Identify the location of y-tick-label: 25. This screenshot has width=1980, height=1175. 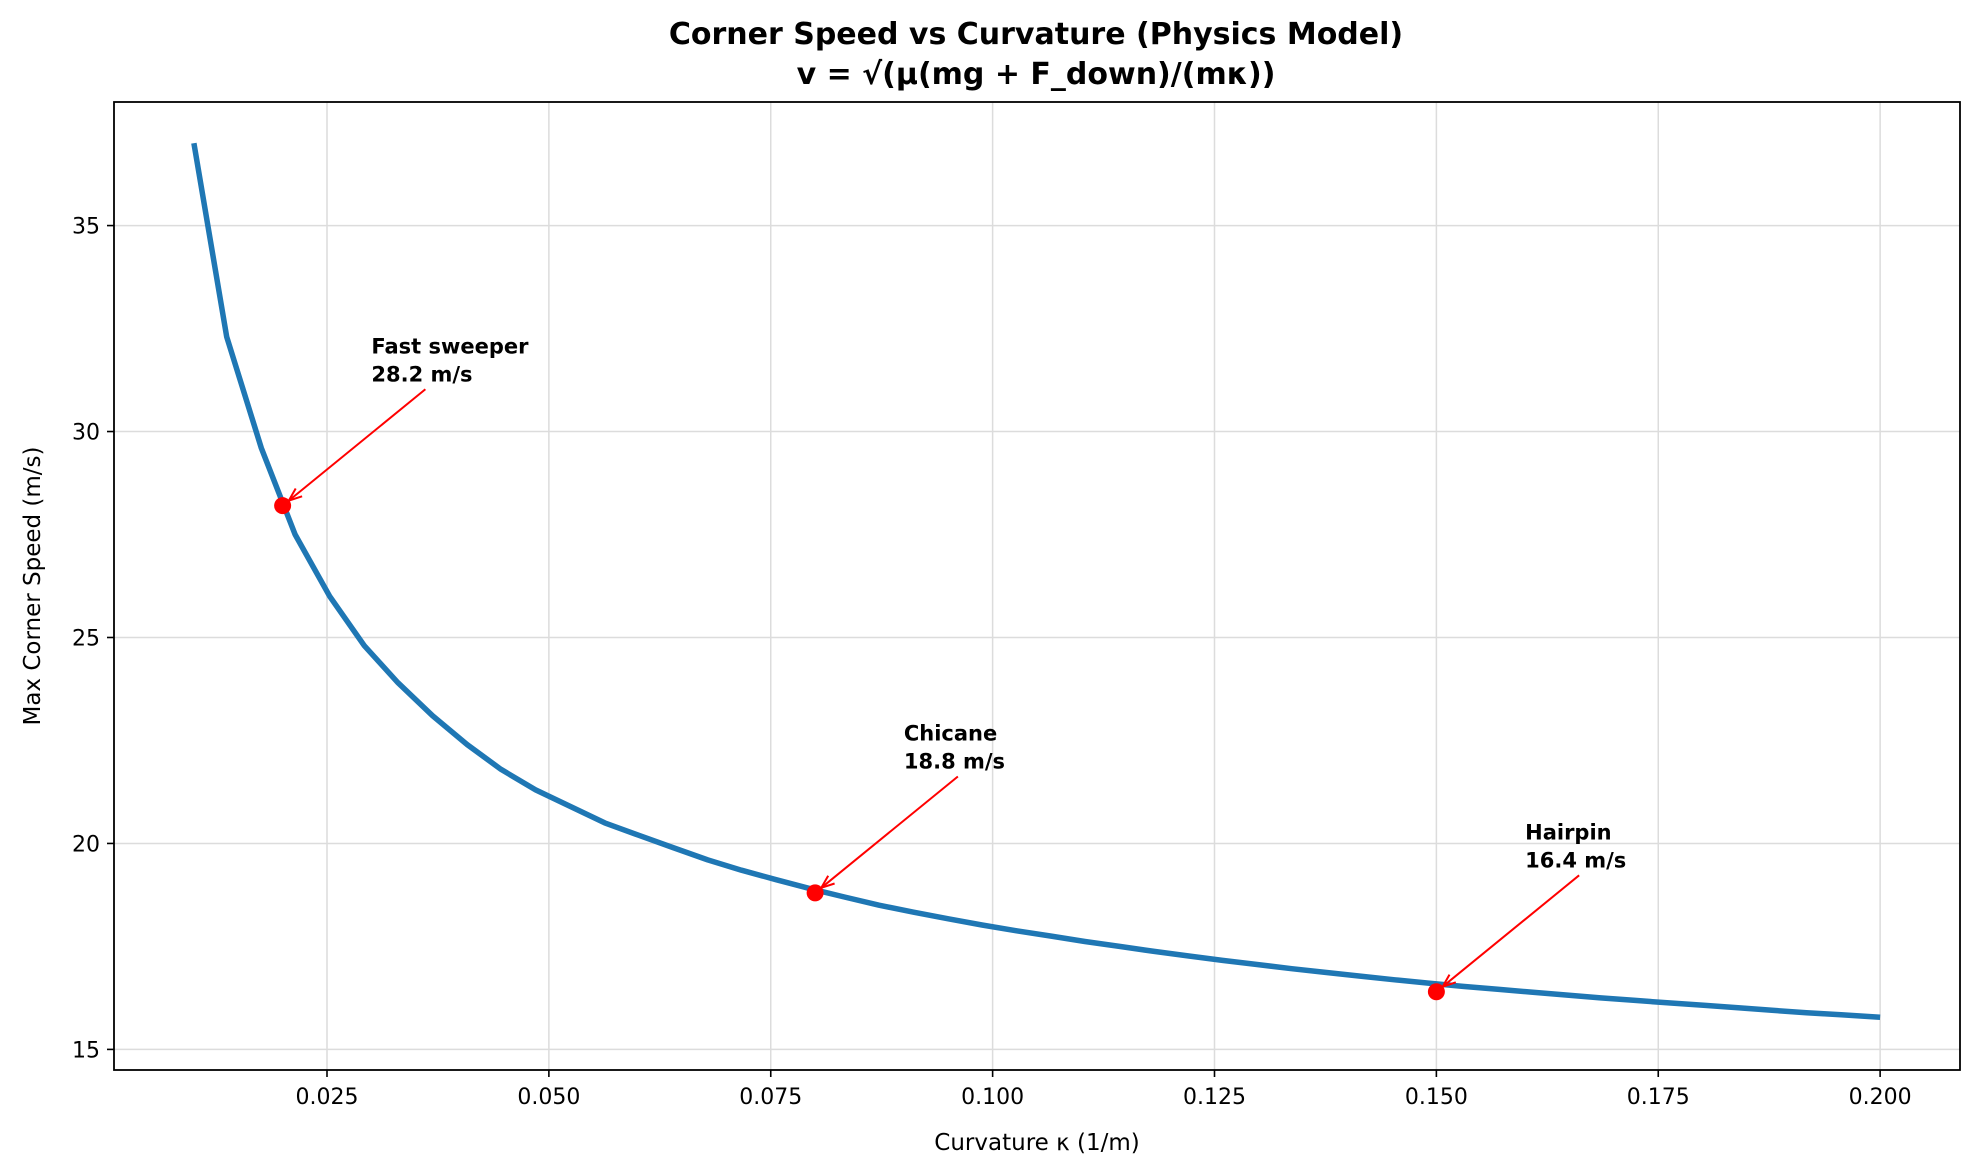
(86, 638).